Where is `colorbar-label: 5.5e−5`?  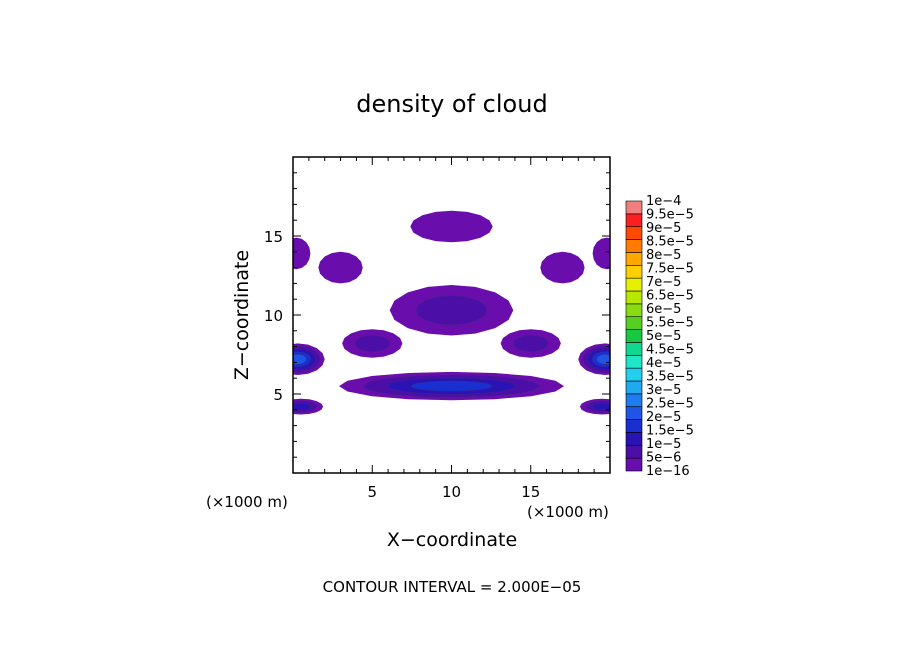
colorbar-label: 5.5e−5 is located at coordinates (670, 323).